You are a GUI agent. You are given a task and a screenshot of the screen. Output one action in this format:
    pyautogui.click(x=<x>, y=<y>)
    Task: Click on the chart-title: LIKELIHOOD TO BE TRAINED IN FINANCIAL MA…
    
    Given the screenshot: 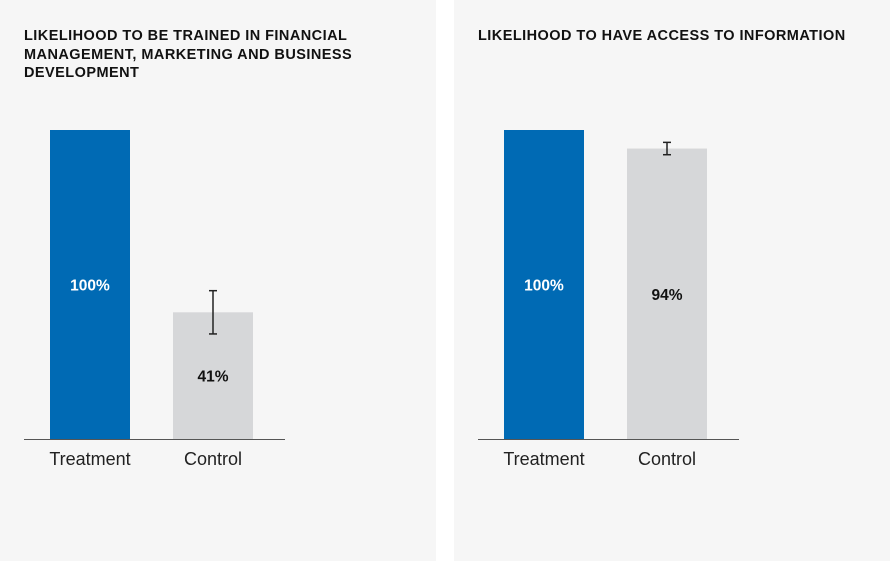 What is the action you would take?
    pyautogui.click(x=188, y=54)
    